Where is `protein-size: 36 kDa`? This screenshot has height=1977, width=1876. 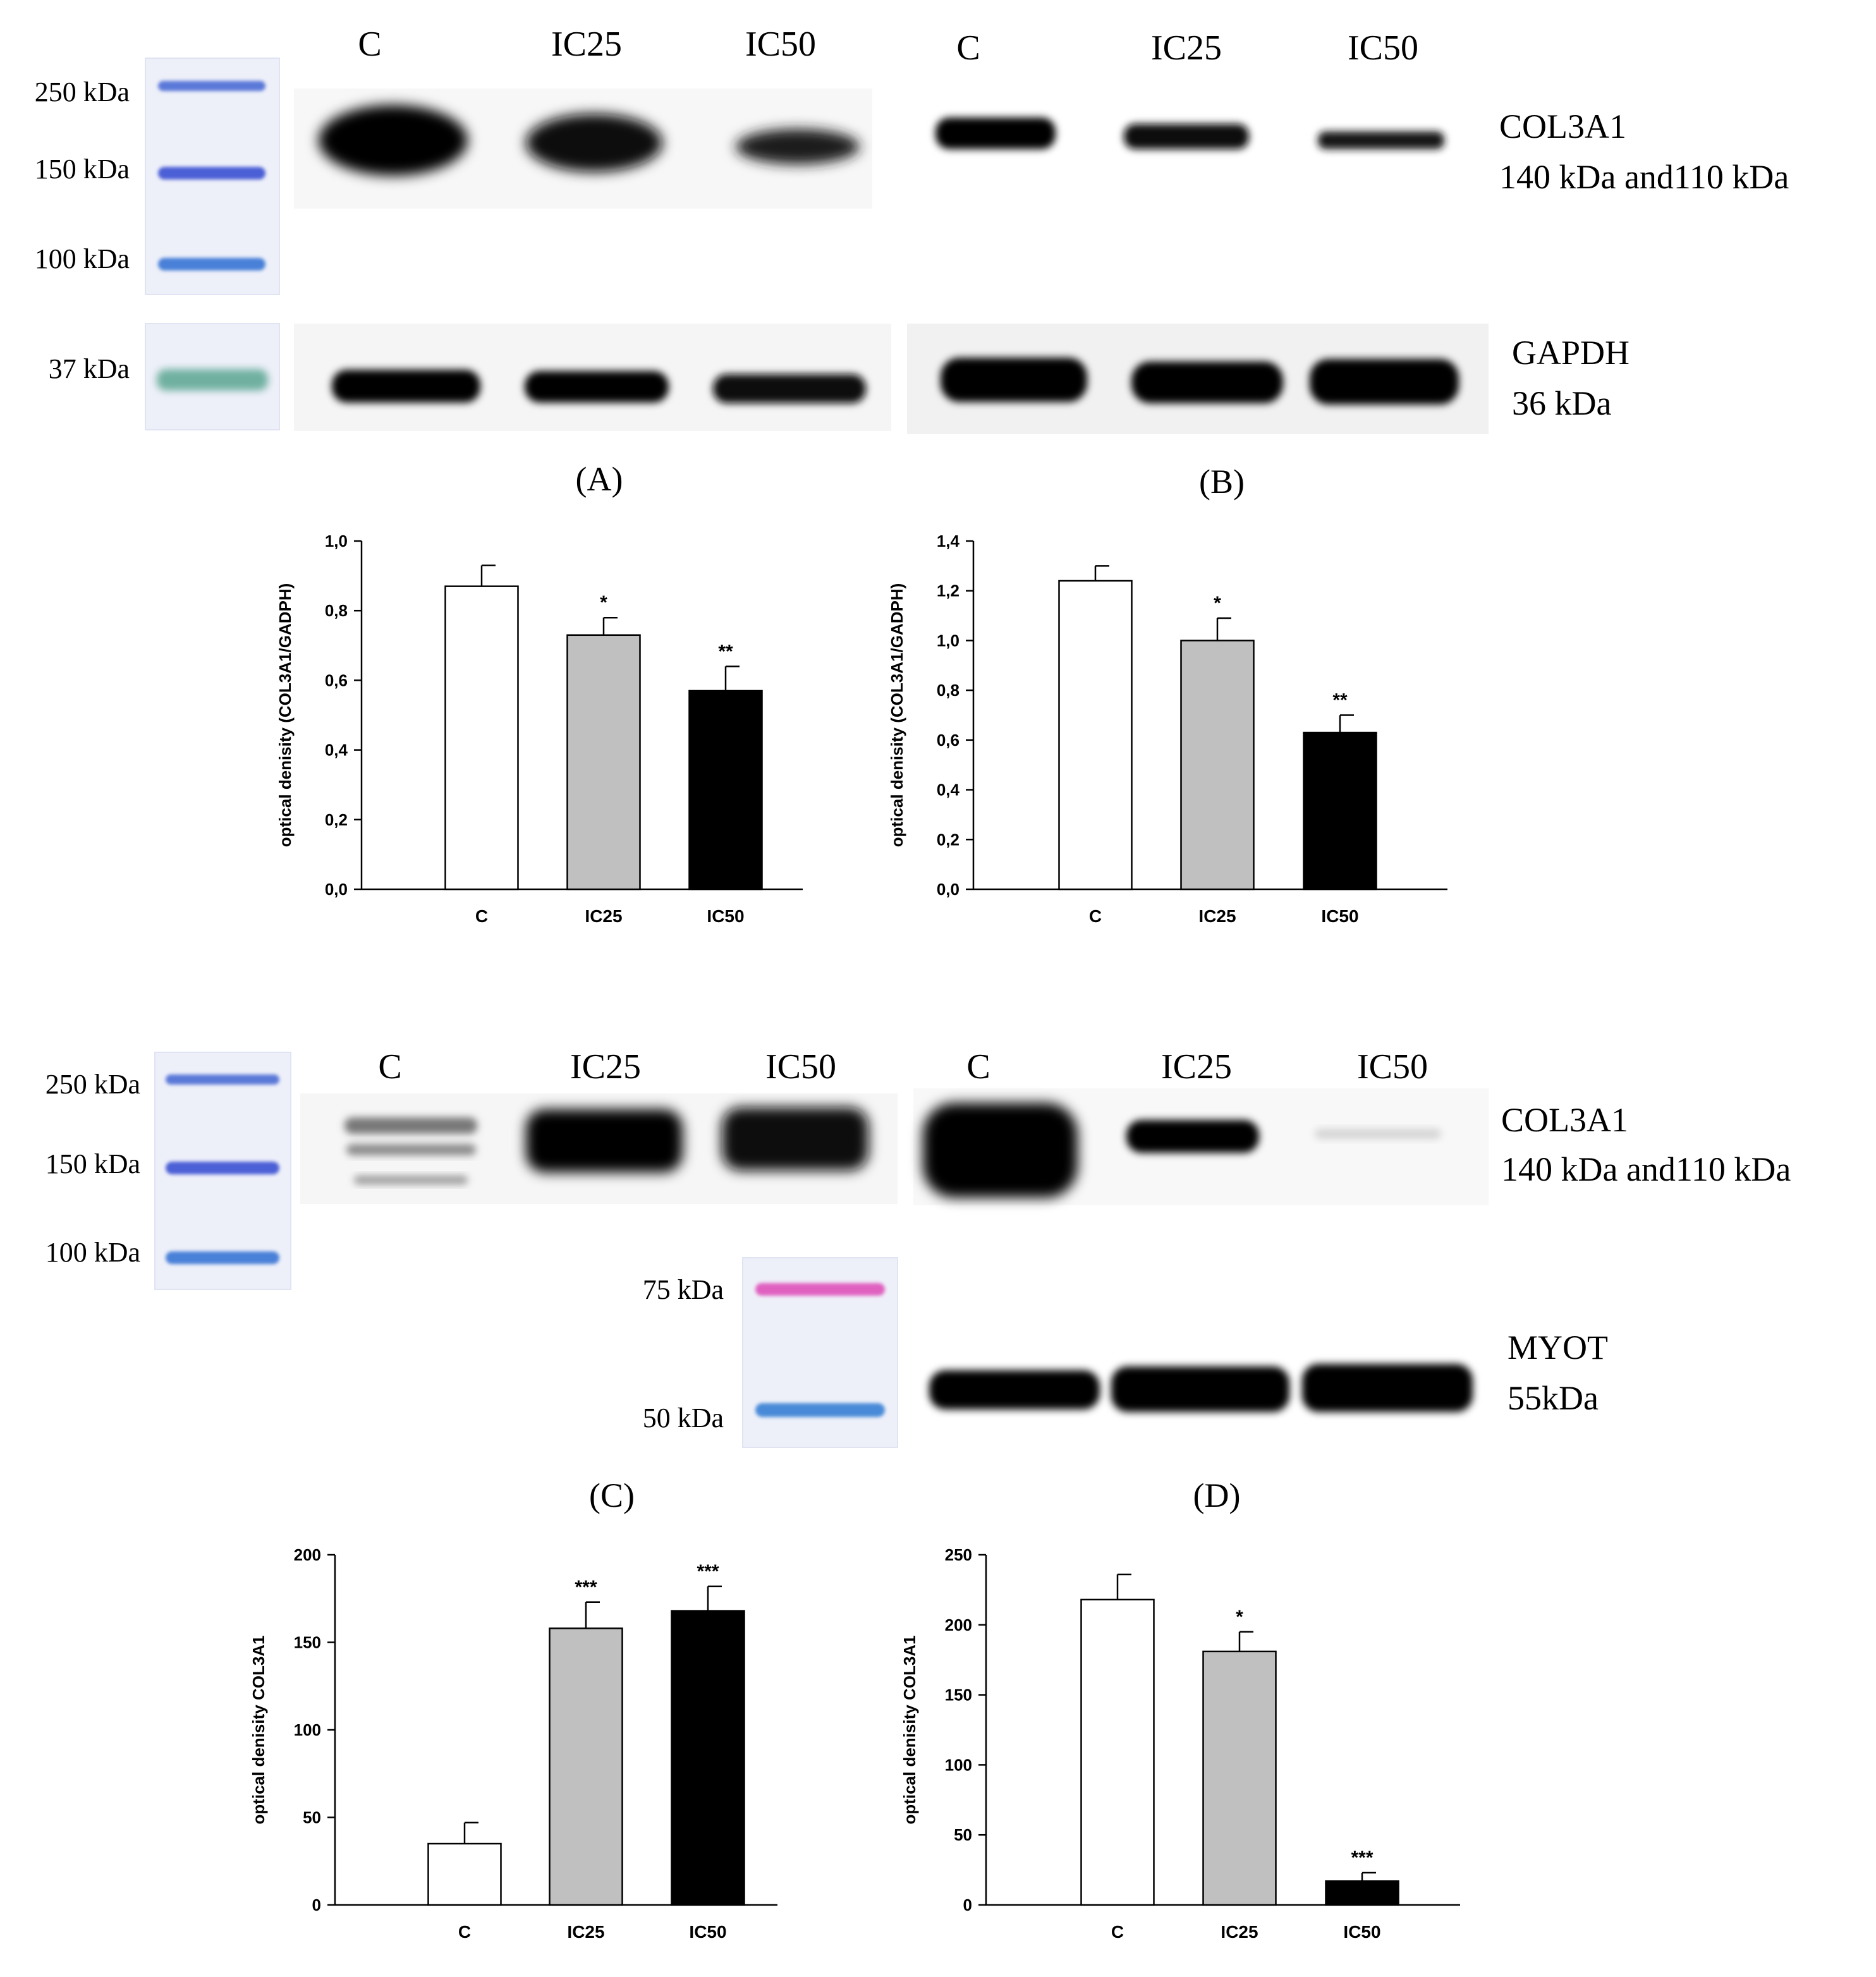 protein-size: 36 kDa is located at coordinates (1561, 403).